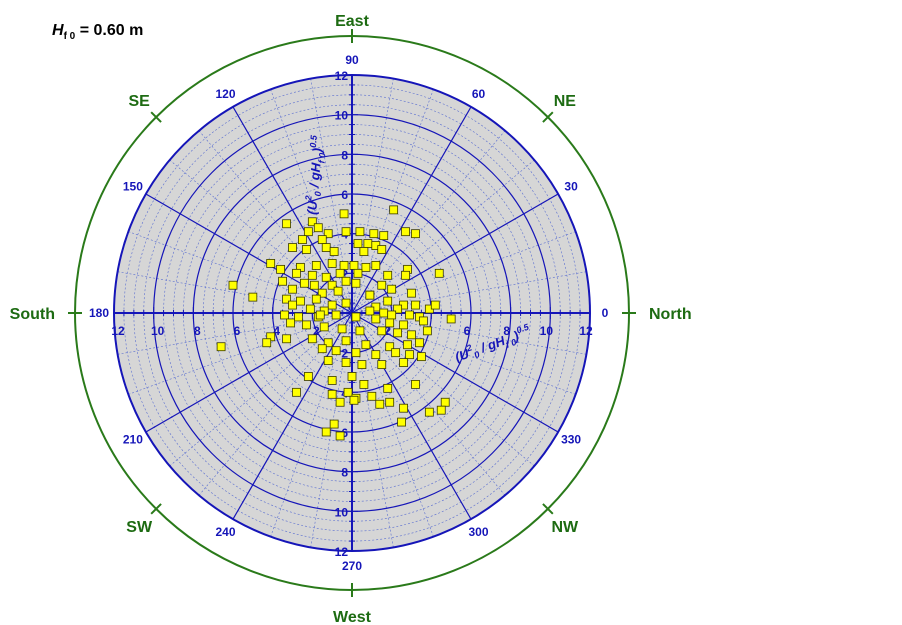  What do you see at coordinates (478, 532) in the screenshot?
I see `angle-tick-label: 300` at bounding box center [478, 532].